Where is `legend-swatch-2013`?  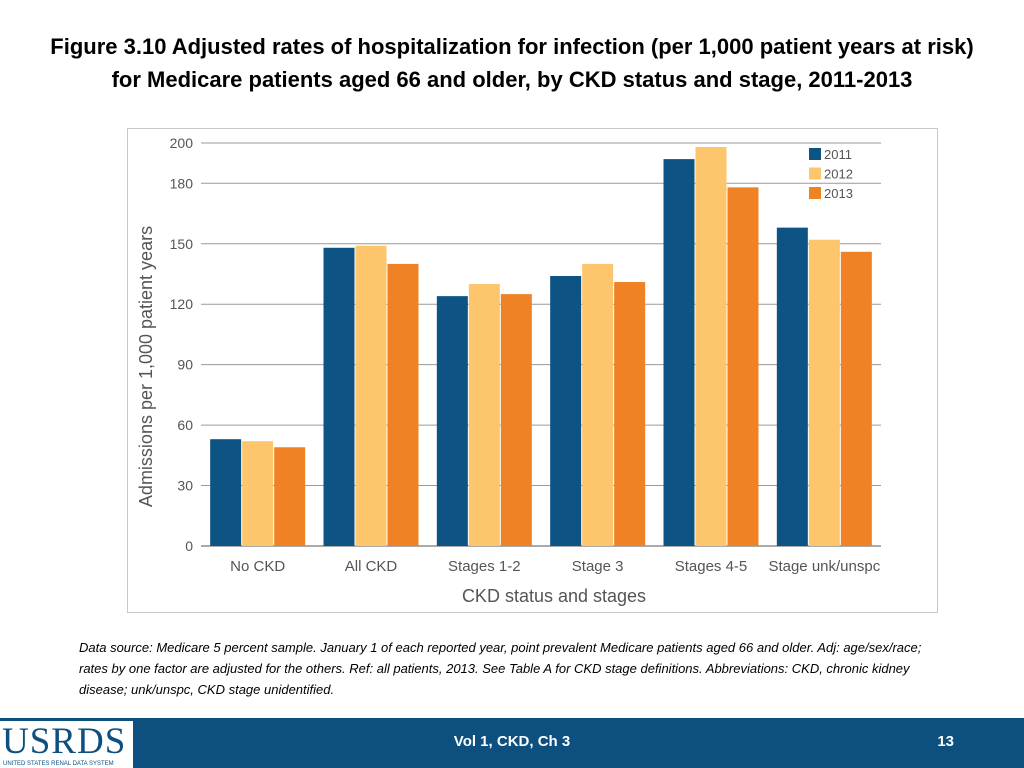 legend-swatch-2013 is located at coordinates (815, 193).